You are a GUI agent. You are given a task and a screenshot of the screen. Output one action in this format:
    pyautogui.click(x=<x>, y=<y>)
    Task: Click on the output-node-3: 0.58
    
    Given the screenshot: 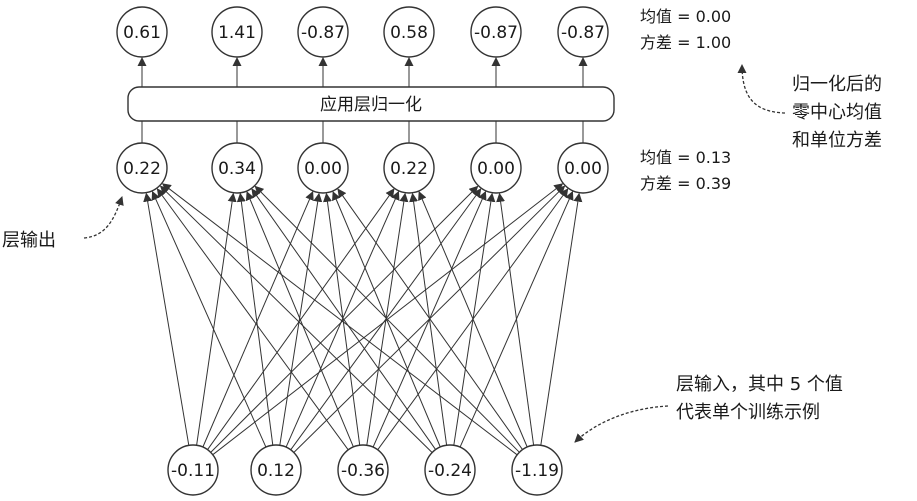 What is the action you would take?
    pyautogui.click(x=409, y=32)
    